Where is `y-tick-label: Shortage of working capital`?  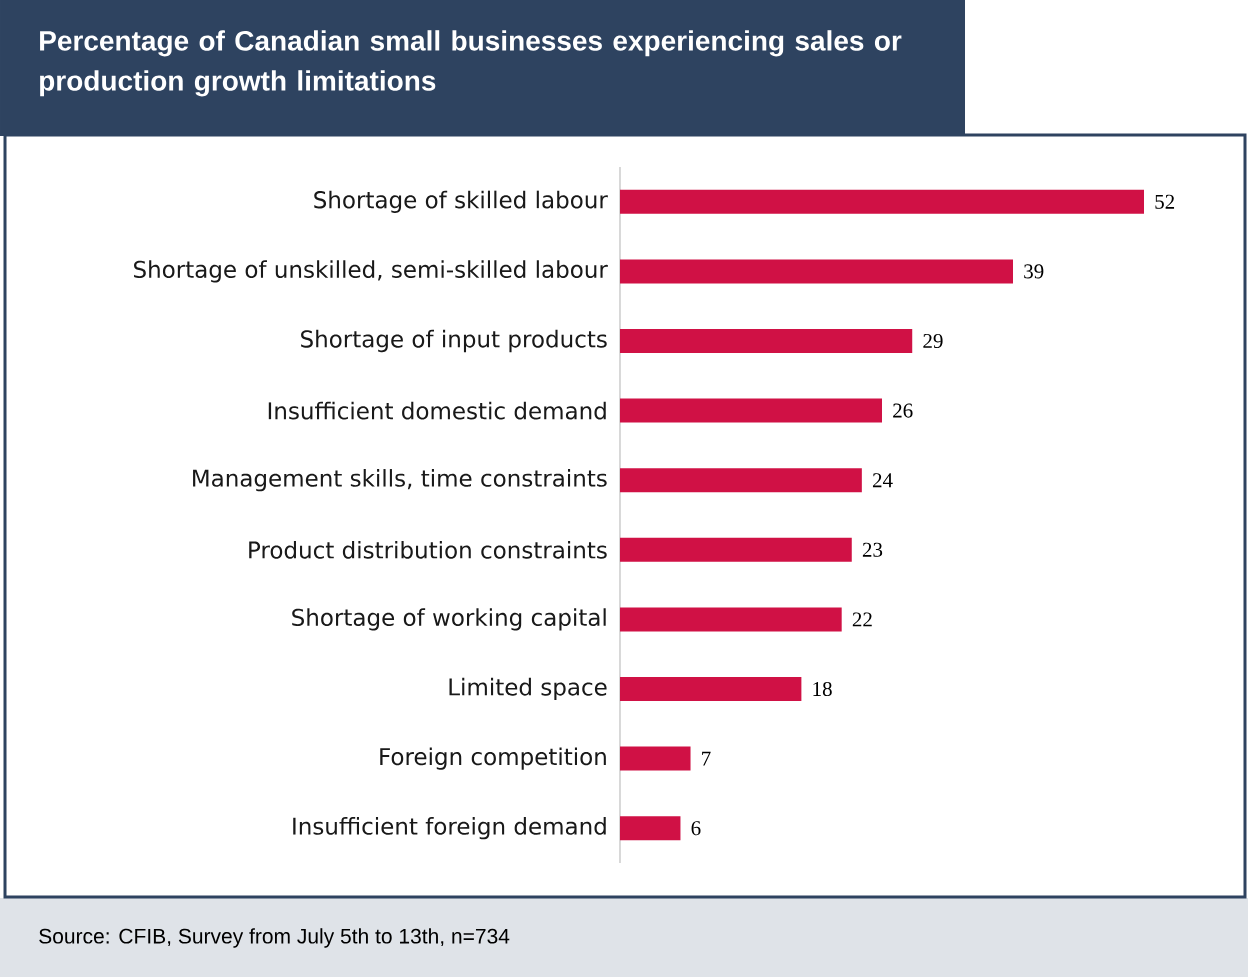
y-tick-label: Shortage of working capital is located at coordinates (449, 619).